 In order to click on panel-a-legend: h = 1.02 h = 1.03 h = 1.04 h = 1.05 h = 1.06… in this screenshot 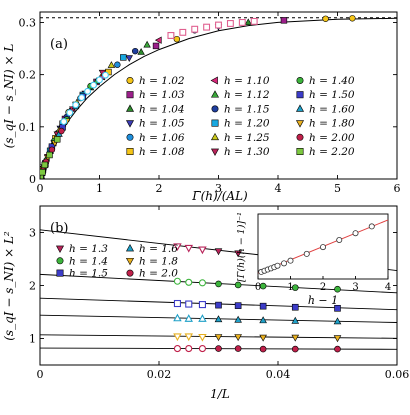, I will do `click(240, 116)`.